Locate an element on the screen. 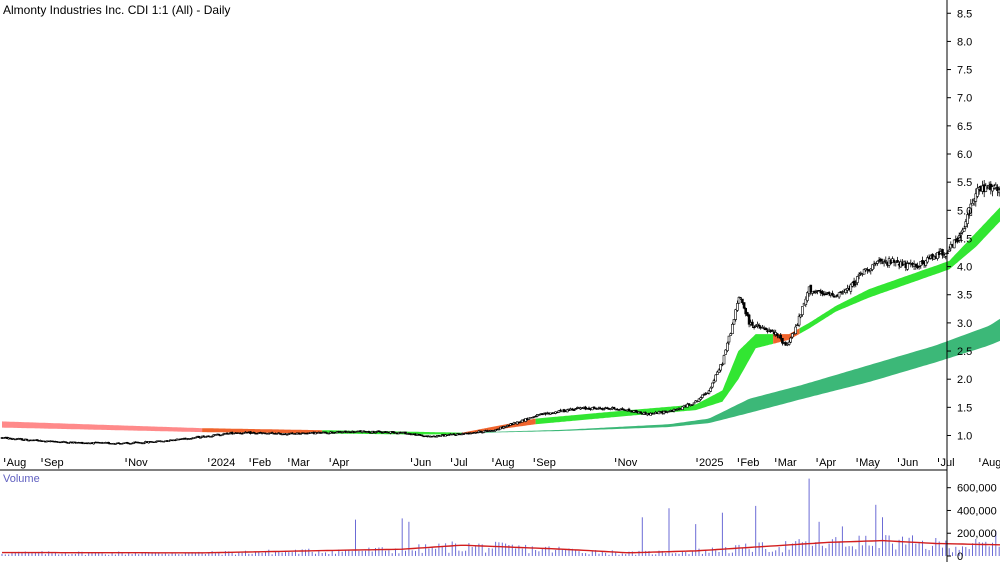 Image resolution: width=1000 pixels, height=567 pixels. volume-tick-label: 400,000 is located at coordinates (977, 511).